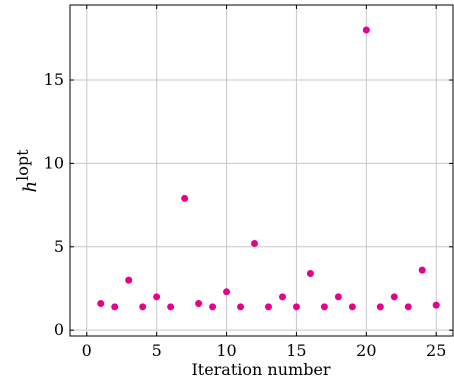 The width and height of the screenshot is (454, 388). I want to click on x-tick-label: 10, so click(226, 350).